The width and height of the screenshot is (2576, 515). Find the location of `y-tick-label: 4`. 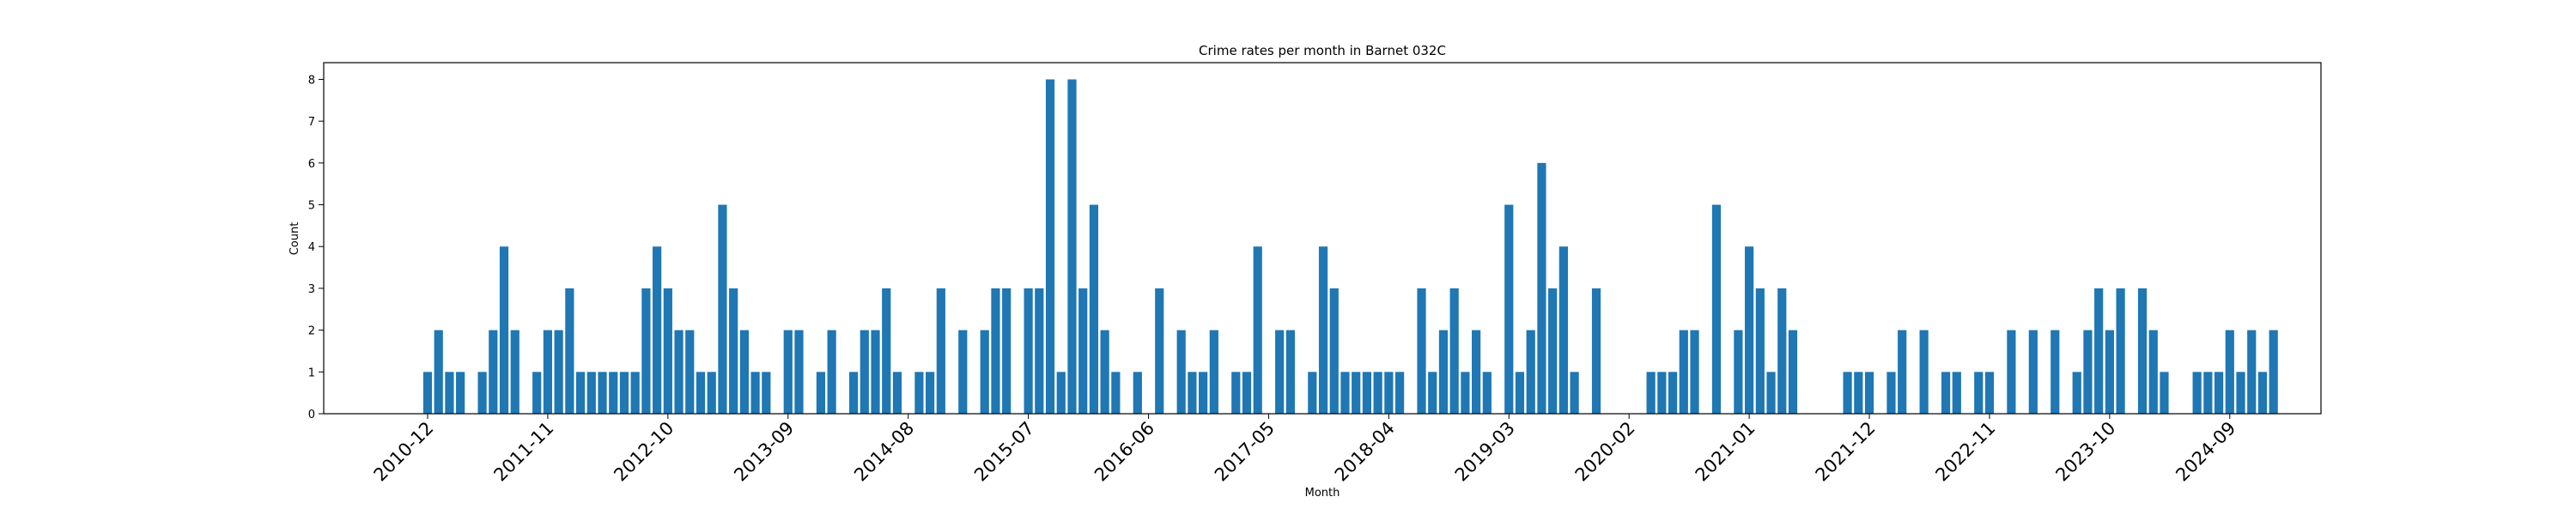

y-tick-label: 4 is located at coordinates (312, 247).